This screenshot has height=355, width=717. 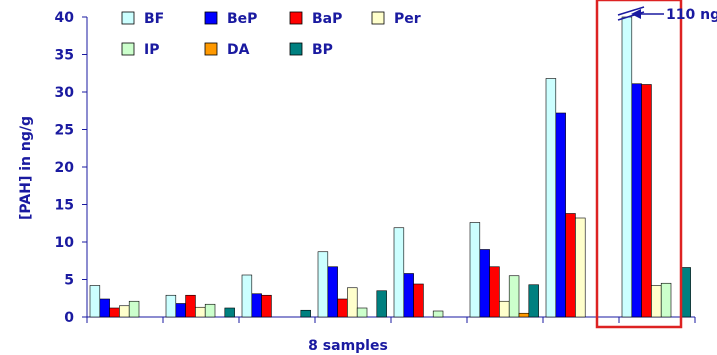 I want to click on y-tick-label: 20, so click(x=65, y=168).